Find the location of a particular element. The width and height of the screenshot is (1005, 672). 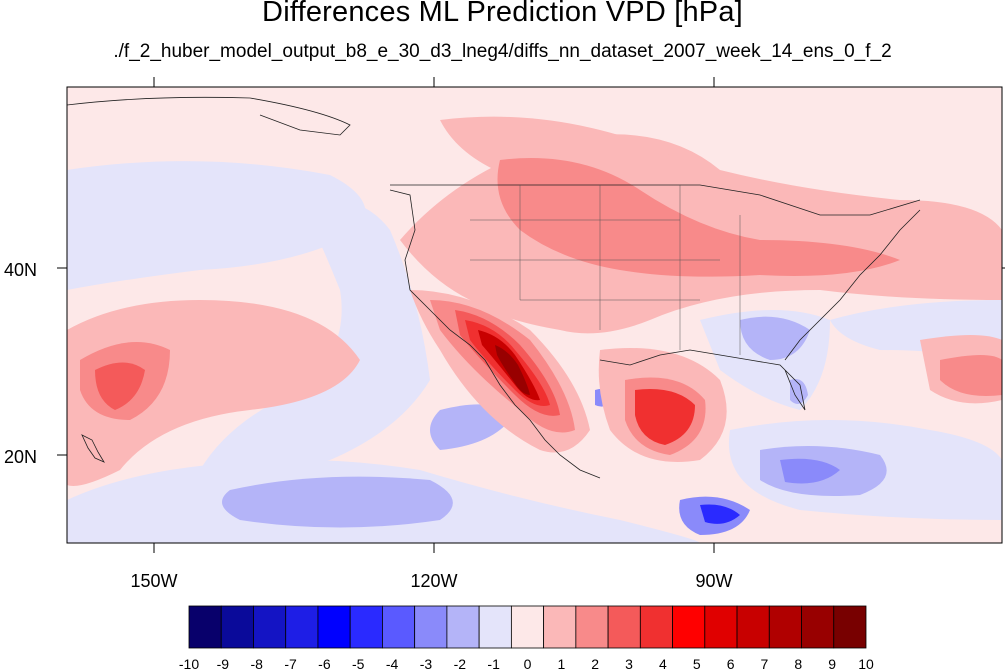

colorbar-label: 8 is located at coordinates (798, 664).